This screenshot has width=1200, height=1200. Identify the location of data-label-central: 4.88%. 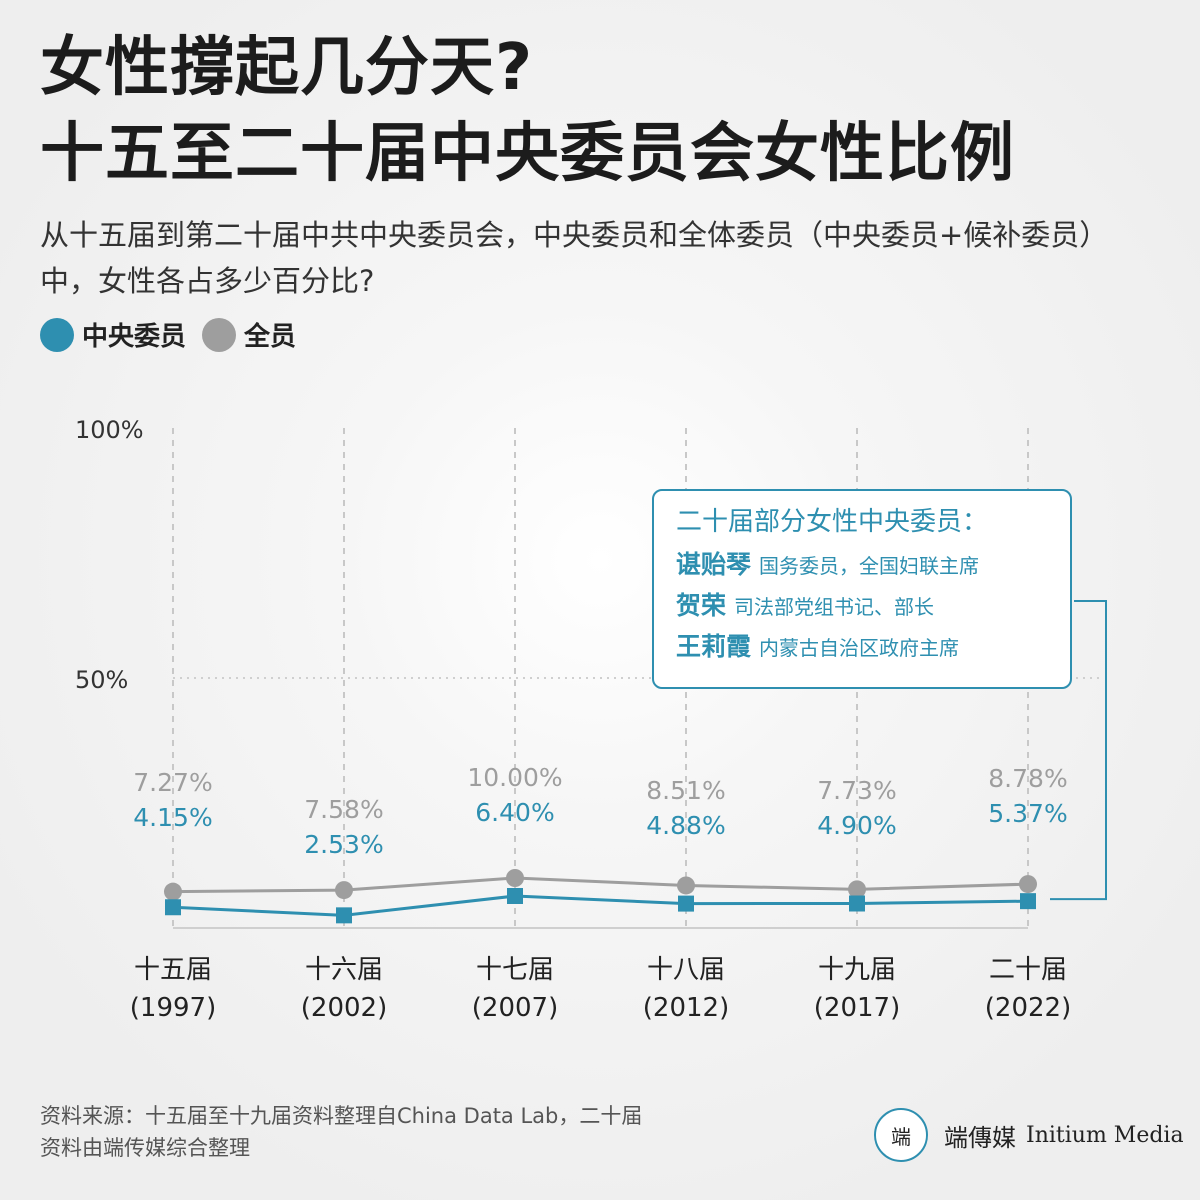
(685, 825).